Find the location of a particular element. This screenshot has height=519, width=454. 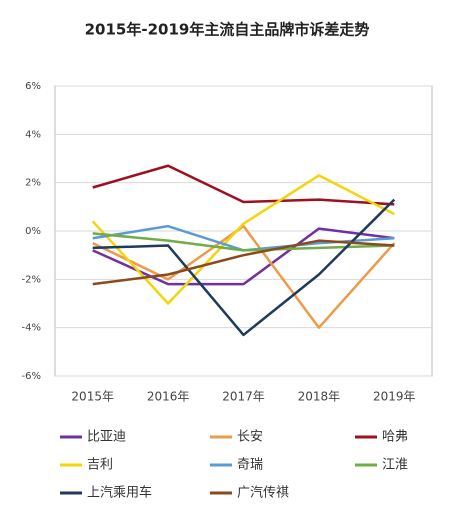

y-tick-label: -6% is located at coordinates (31, 376).